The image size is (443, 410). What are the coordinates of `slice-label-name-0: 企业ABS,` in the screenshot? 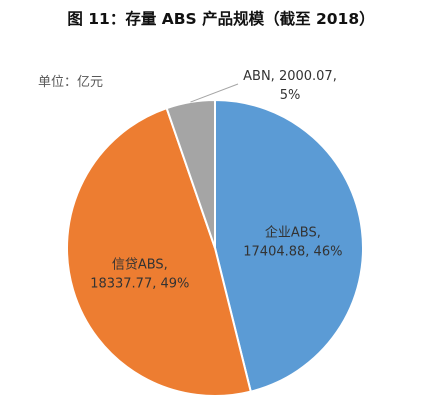 It's located at (293, 232).